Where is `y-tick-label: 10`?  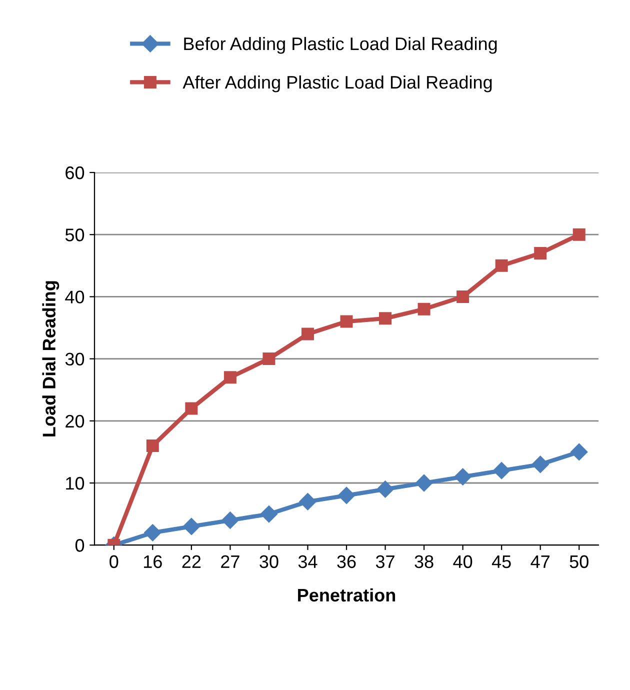 y-tick-label: 10 is located at coordinates (75, 483).